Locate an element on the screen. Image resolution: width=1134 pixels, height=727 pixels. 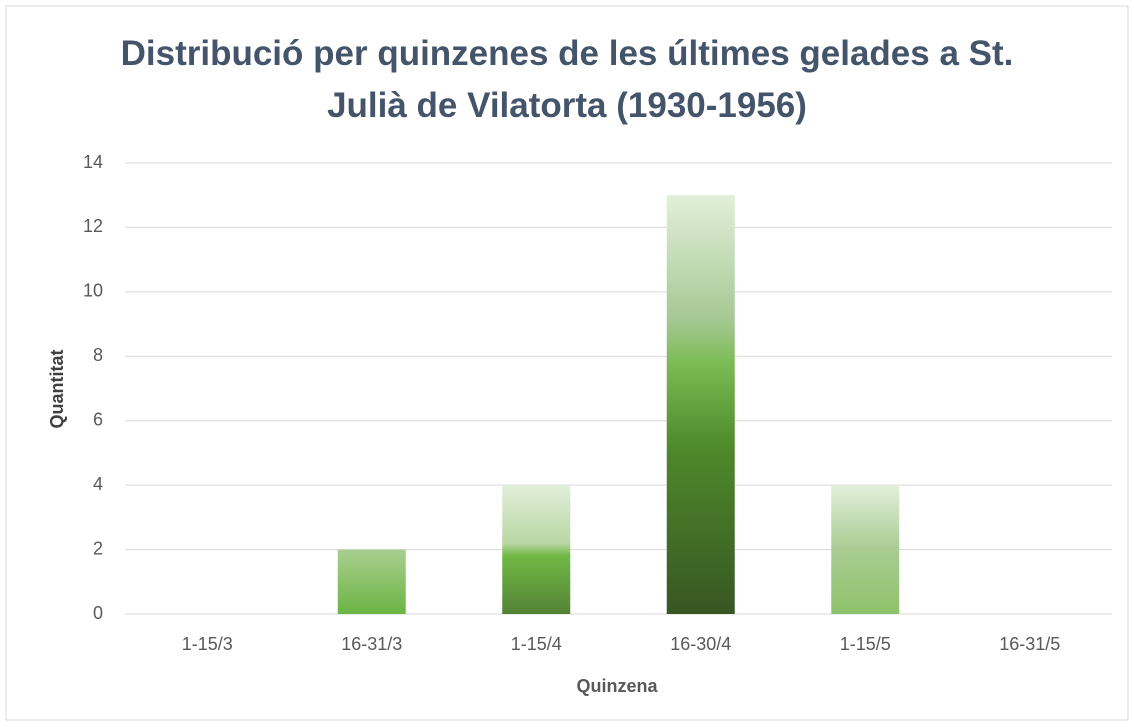
y-tick-label: 4 is located at coordinates (98, 484).